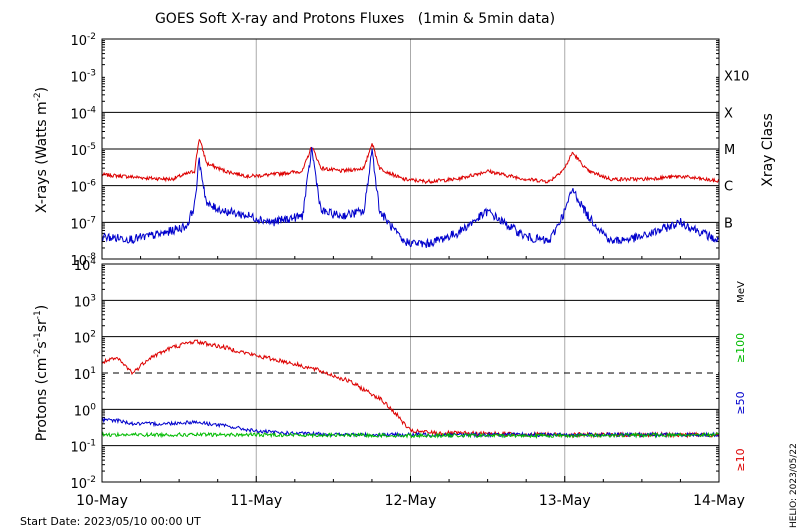 The image size is (800, 530). Describe the element at coordinates (42, 157) in the screenshot. I see `xray-ylabel-part: X-rays (Watts m` at that location.